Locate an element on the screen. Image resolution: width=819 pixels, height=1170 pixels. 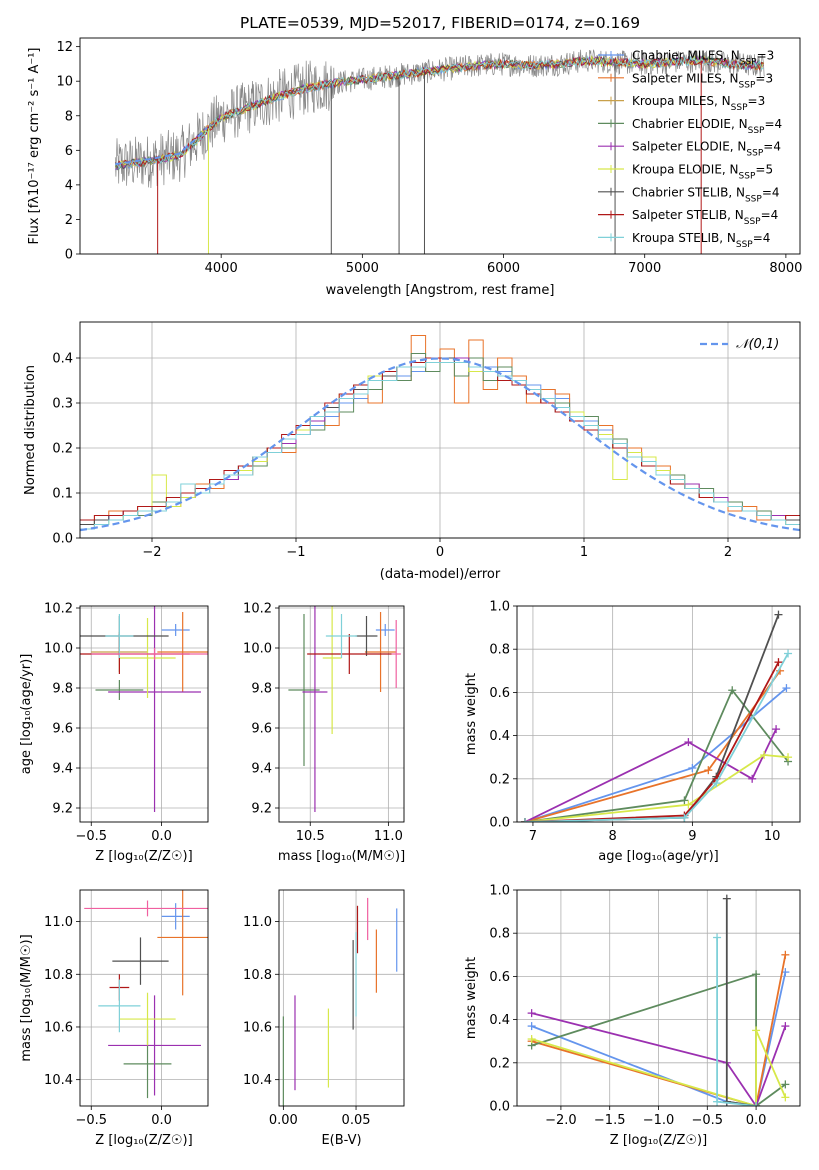
y-tick-label: 2 is located at coordinates (69, 220).